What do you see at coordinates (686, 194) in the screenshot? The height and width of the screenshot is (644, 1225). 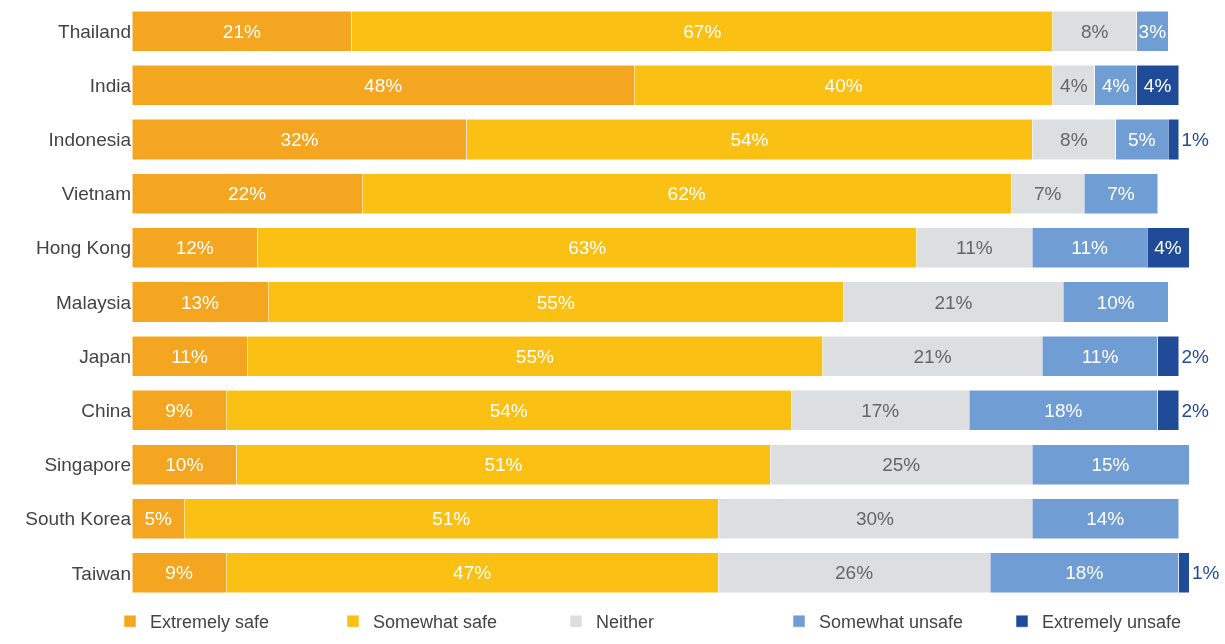 I see `data-label: 62%` at bounding box center [686, 194].